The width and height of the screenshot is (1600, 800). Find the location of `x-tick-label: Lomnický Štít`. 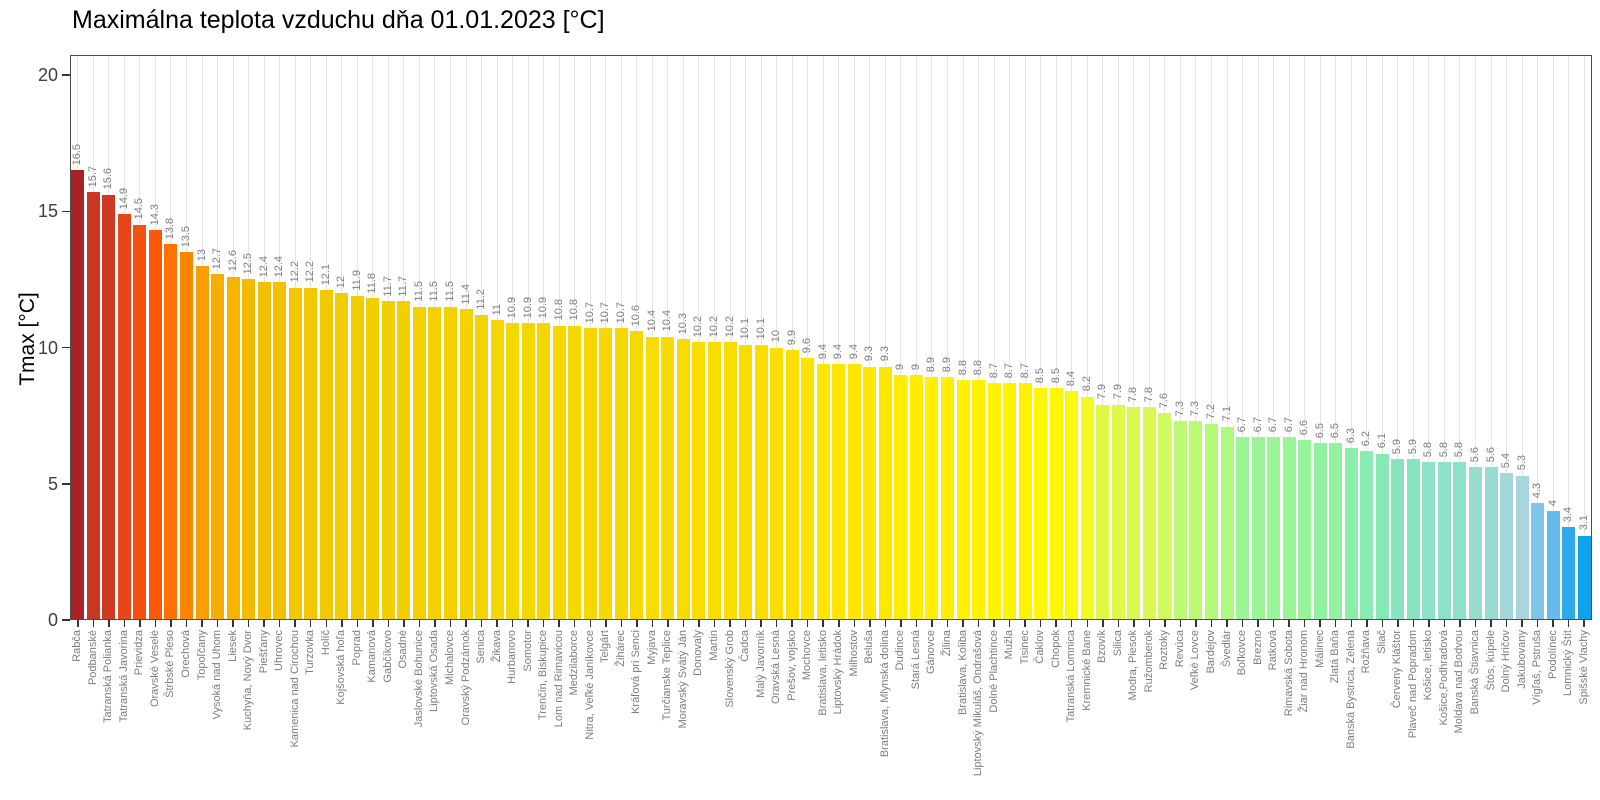

x-tick-label: Lomnický Štít is located at coordinates (1568, 663).